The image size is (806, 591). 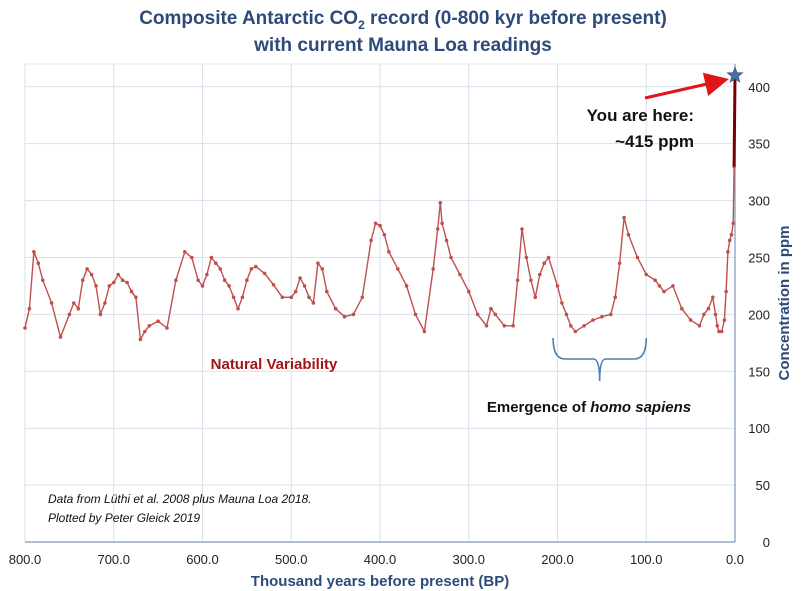 I want to click on you-are-here-arrow, so click(x=686, y=86).